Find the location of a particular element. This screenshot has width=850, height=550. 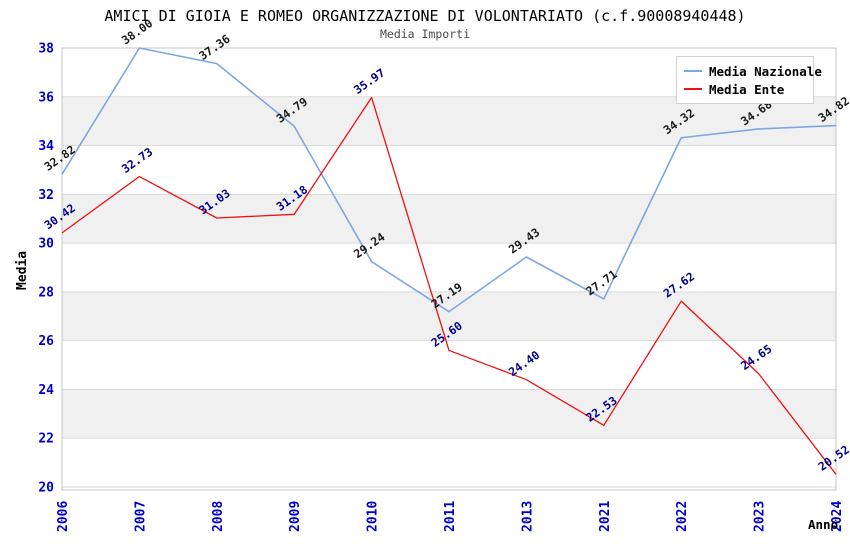

legend-item-nazionale: Media Nazionale is located at coordinates (753, 71).